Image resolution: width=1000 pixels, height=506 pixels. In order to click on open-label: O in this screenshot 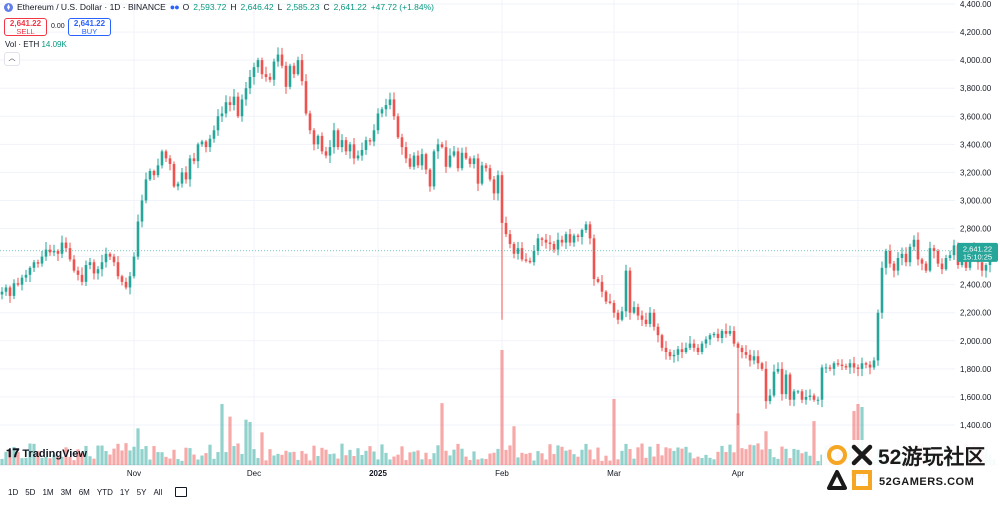, I will do `click(186, 7)`.